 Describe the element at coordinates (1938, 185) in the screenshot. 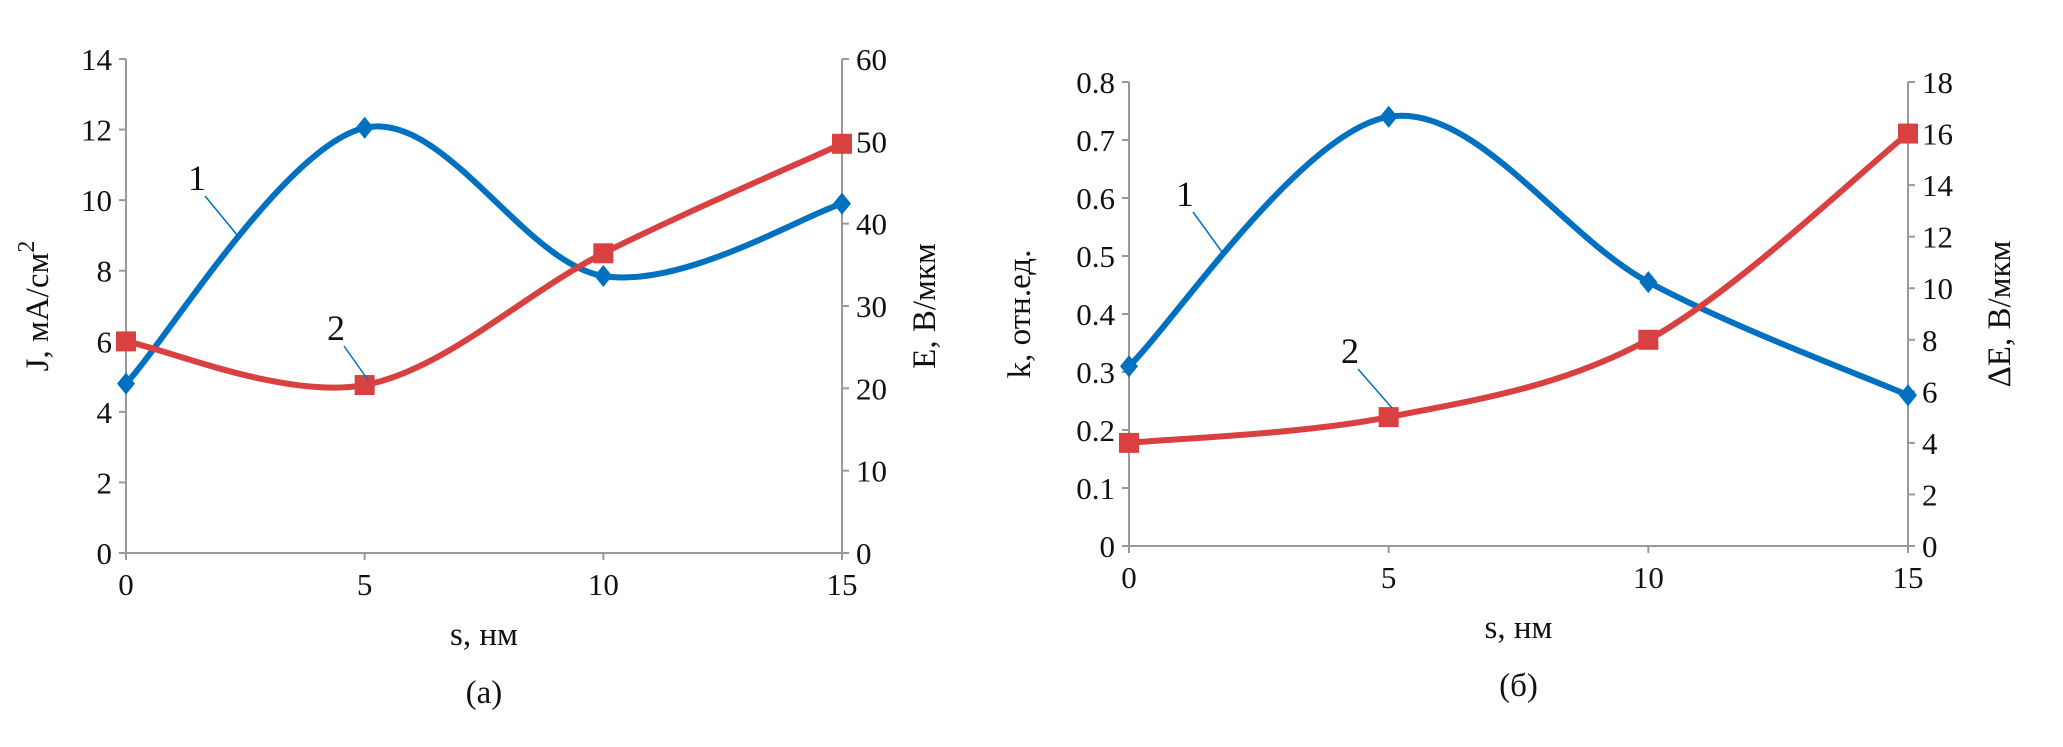

I see `y2-tick-label: 14` at that location.